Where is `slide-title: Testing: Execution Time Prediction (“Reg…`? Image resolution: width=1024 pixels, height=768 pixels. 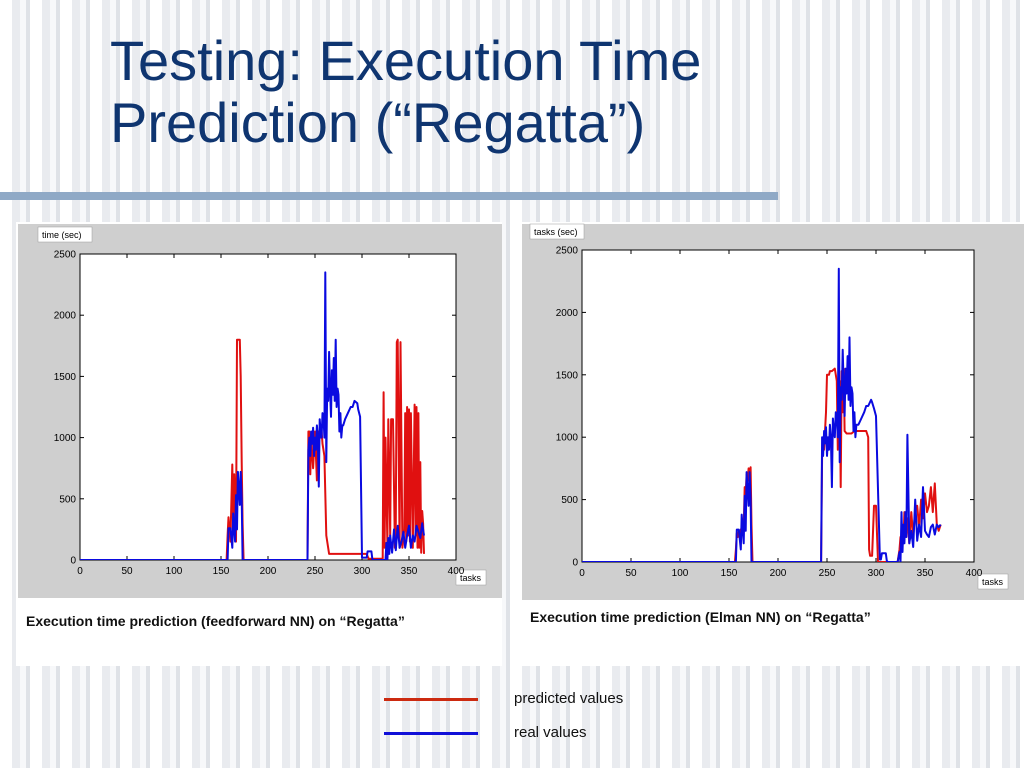 slide-title: Testing: Execution Time Prediction (“Reg… is located at coordinates (550, 92).